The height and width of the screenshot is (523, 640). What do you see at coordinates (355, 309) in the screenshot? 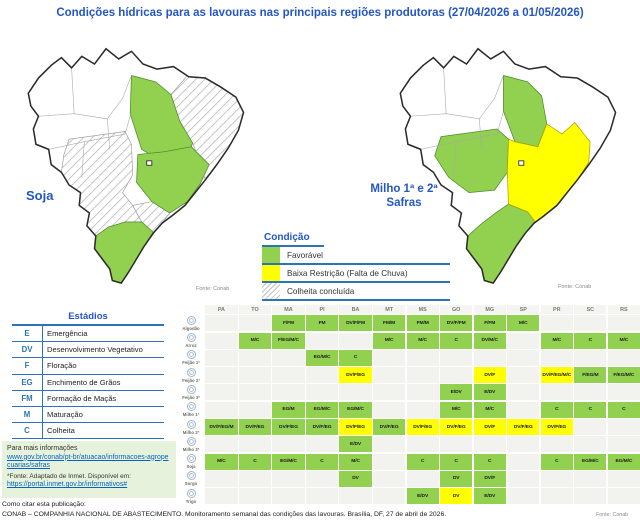
I see `state-header-ba: BA` at bounding box center [355, 309].